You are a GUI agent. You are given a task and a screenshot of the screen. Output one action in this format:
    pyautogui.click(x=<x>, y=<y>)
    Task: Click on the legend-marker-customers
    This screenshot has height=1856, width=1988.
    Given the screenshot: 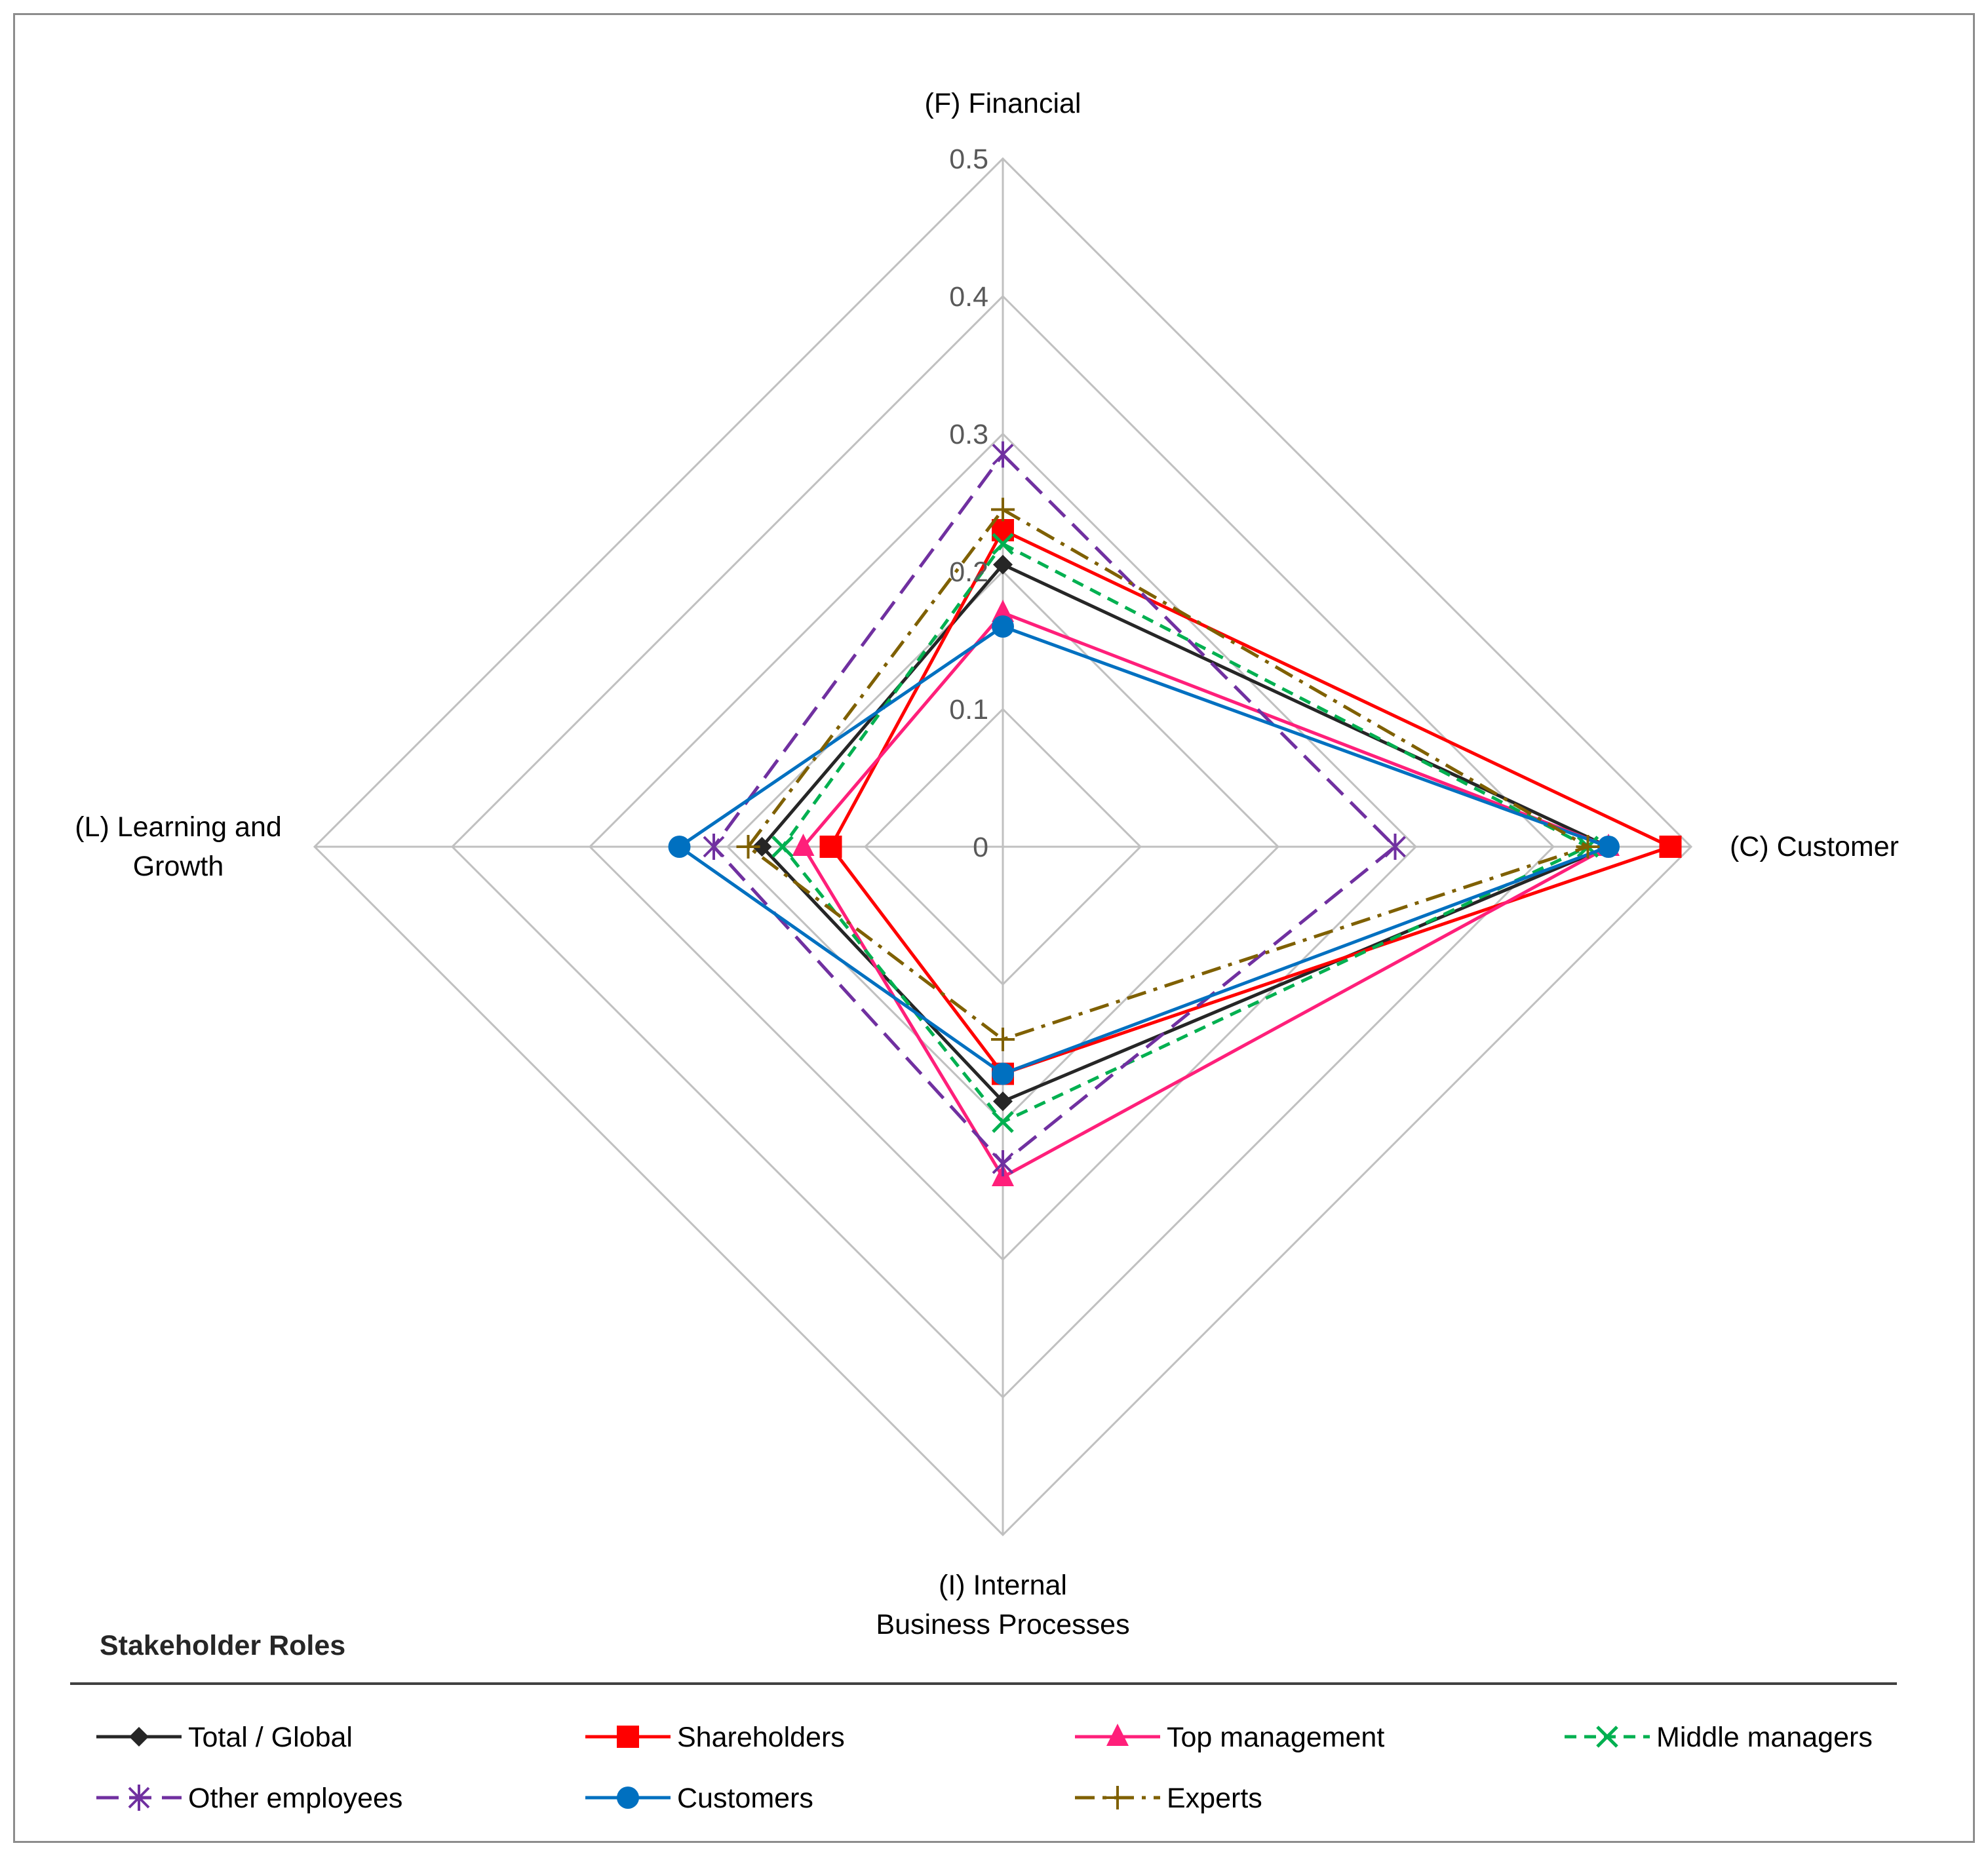 What is the action you would take?
    pyautogui.click(x=628, y=1798)
    